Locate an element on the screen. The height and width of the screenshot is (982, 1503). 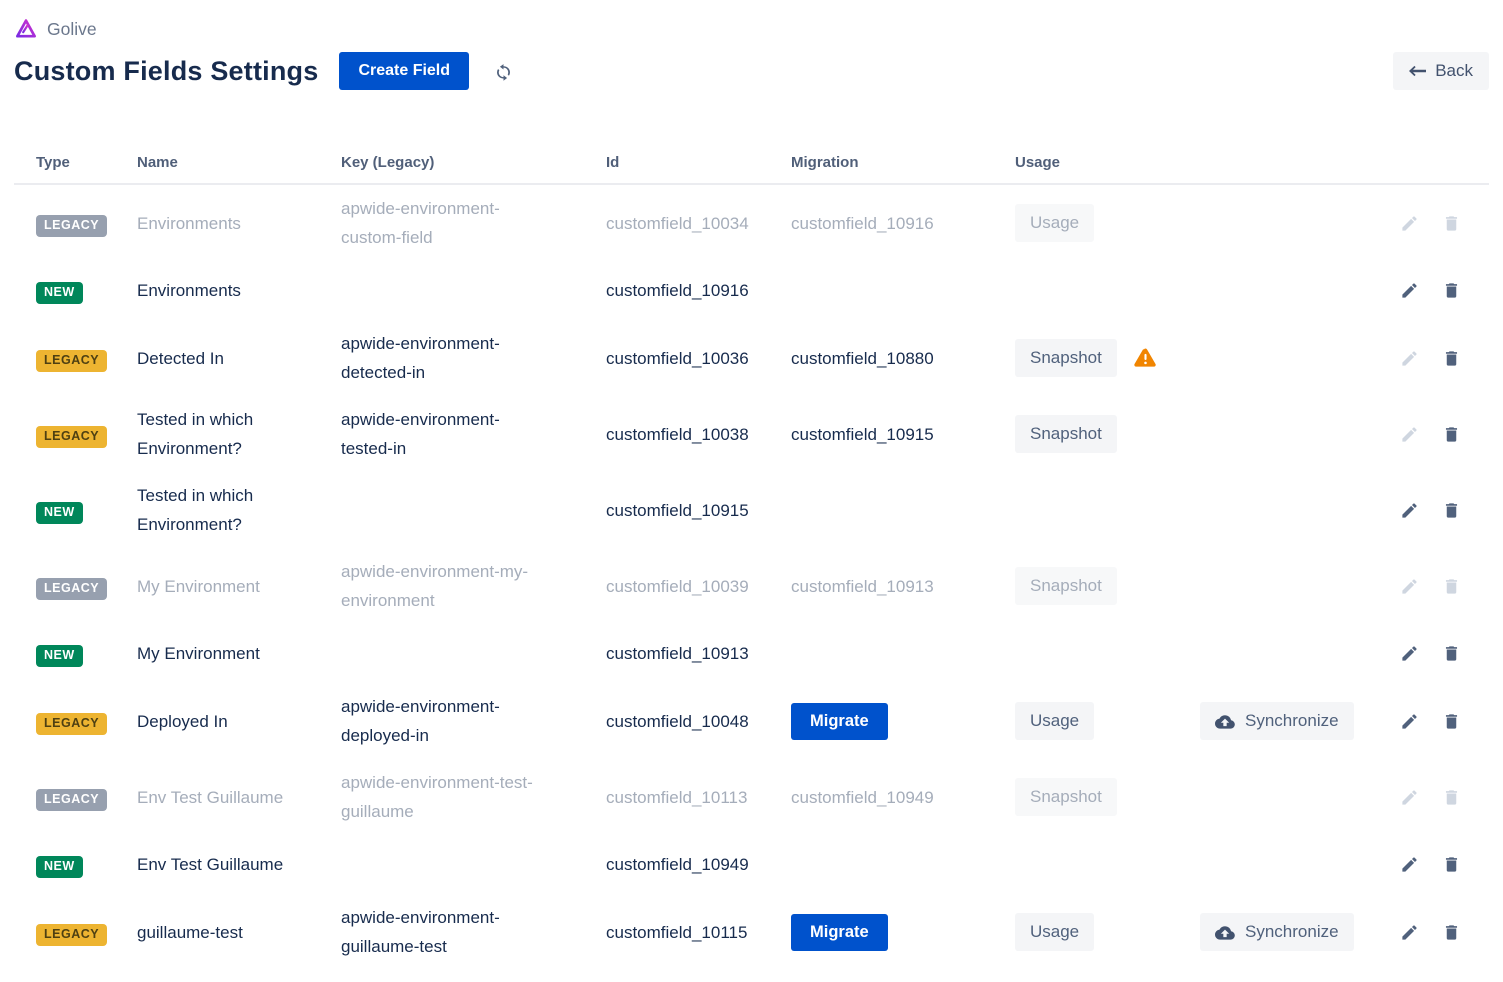
type-badge: NEW is located at coordinates (59, 293).